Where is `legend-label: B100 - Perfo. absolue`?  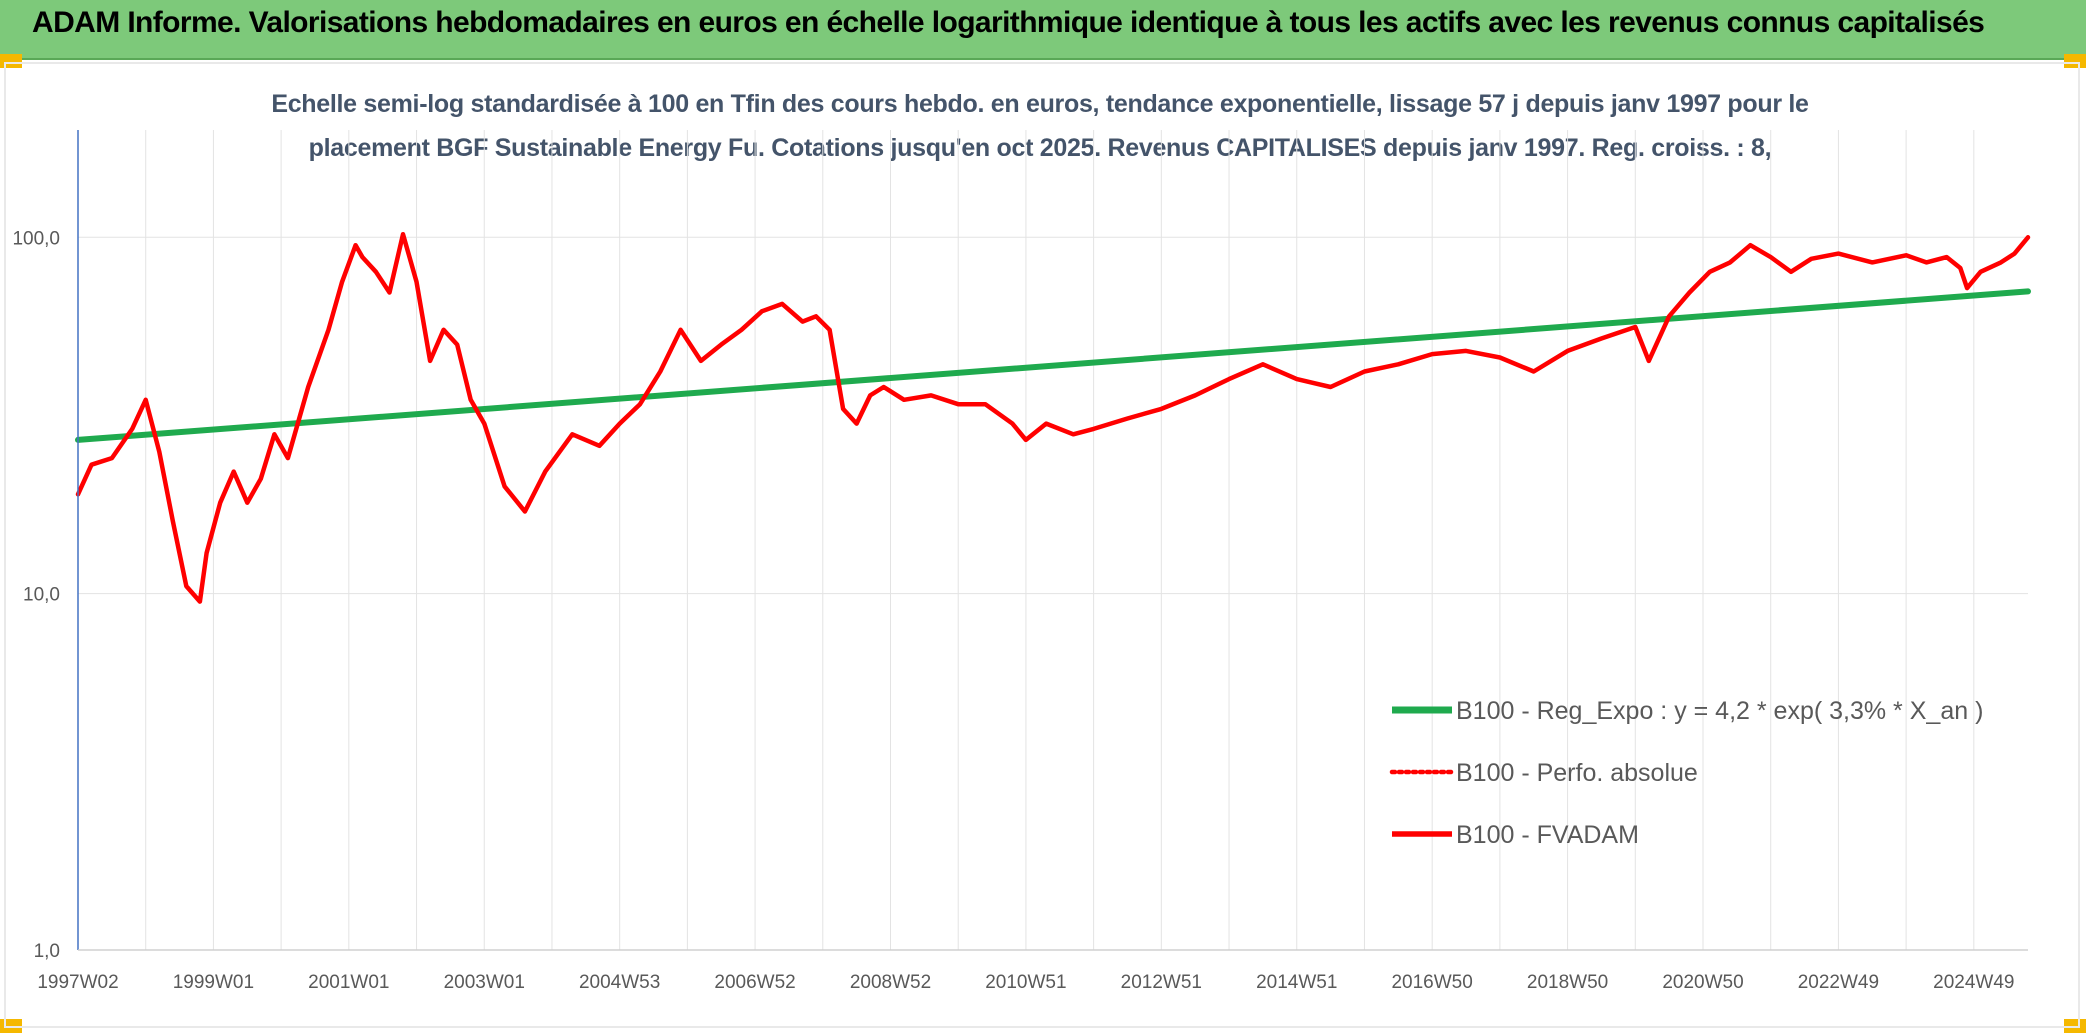
legend-label: B100 - Perfo. absolue is located at coordinates (1577, 773).